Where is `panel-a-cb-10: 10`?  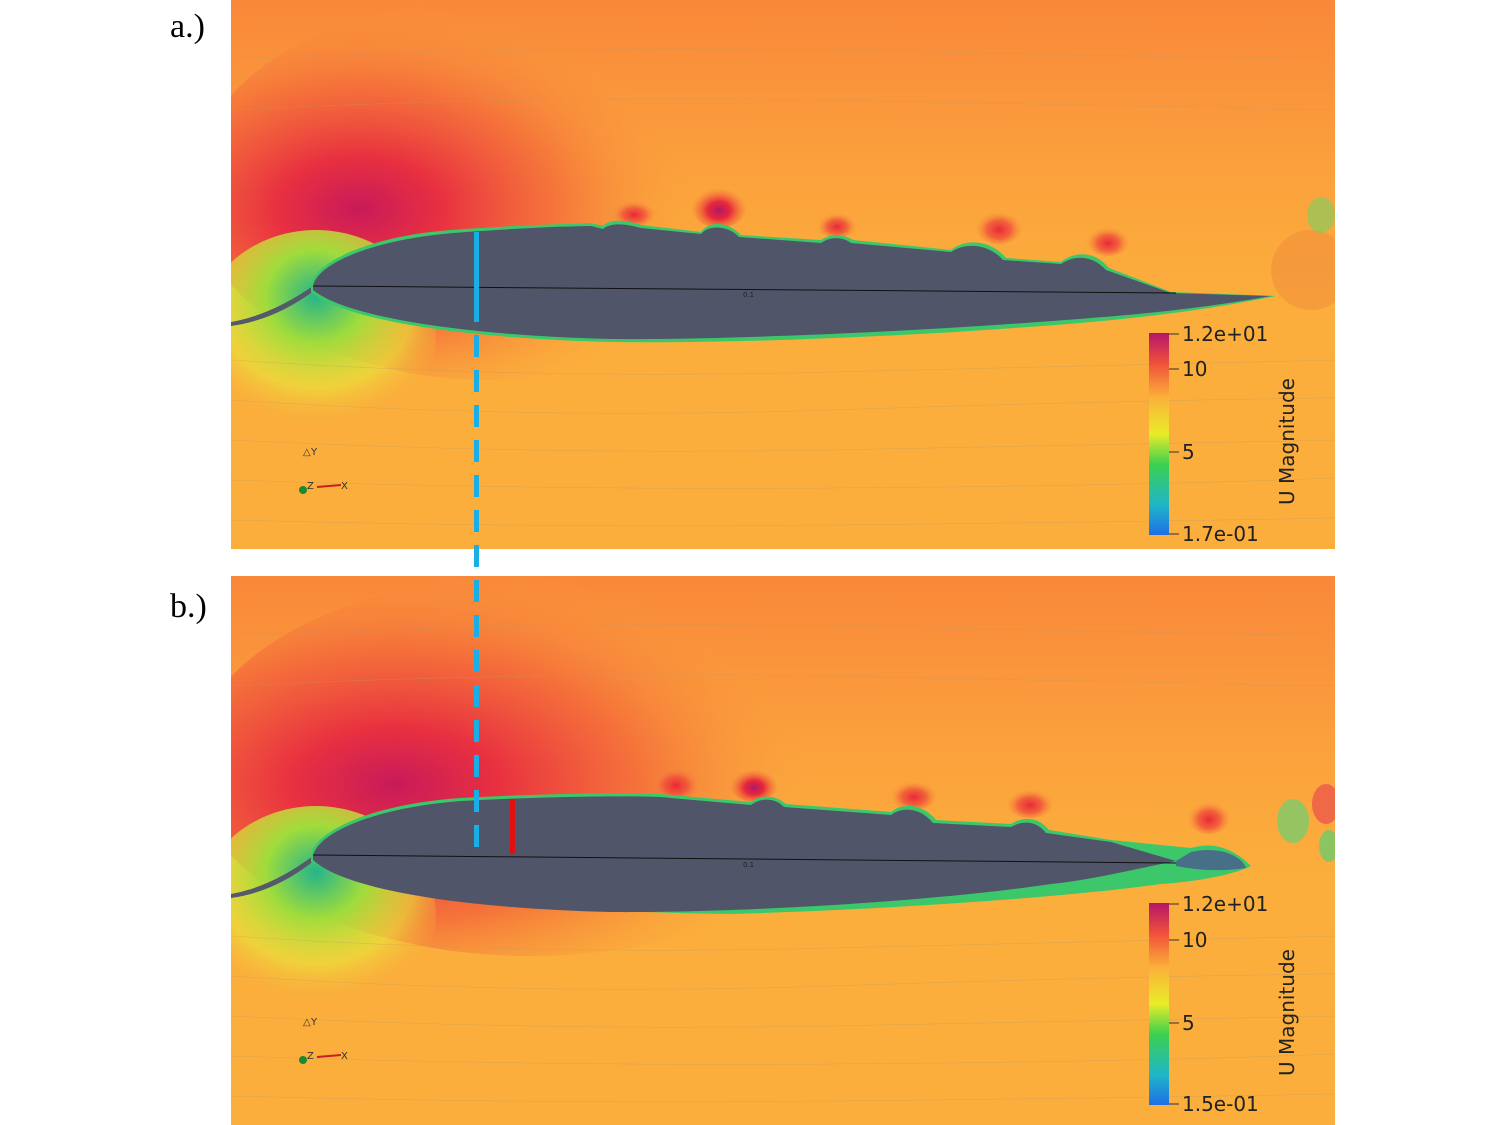 panel-a-cb-10: 10 is located at coordinates (1194, 369).